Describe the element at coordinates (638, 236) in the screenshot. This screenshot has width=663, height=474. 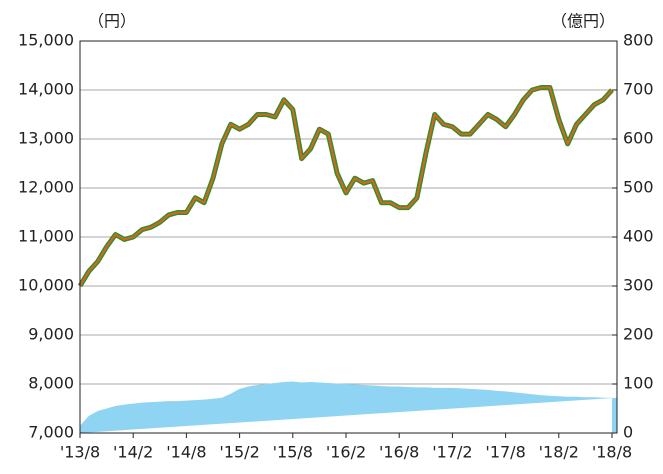
I see `y2-tick-label: 400` at that location.